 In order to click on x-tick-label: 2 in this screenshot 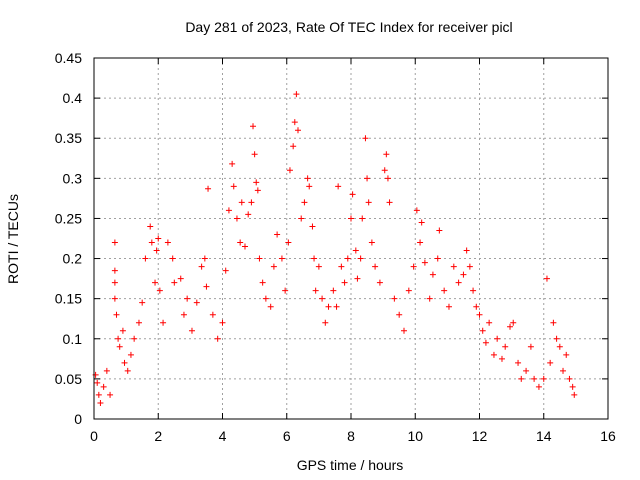, I will do `click(158, 436)`.